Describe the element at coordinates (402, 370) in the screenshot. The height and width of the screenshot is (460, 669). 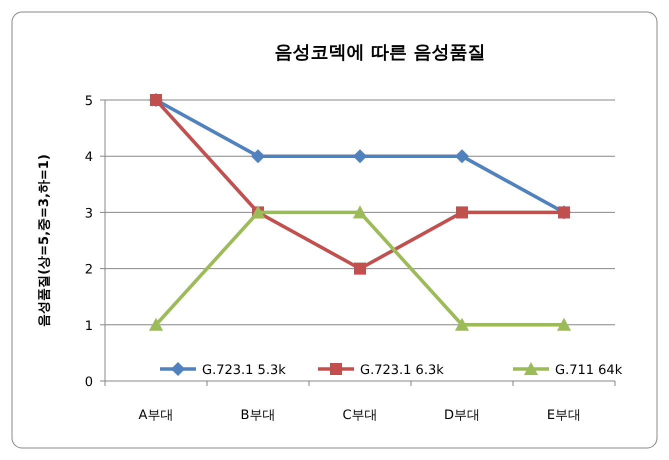
I see `legend-label: G.723.1 6.3k` at that location.